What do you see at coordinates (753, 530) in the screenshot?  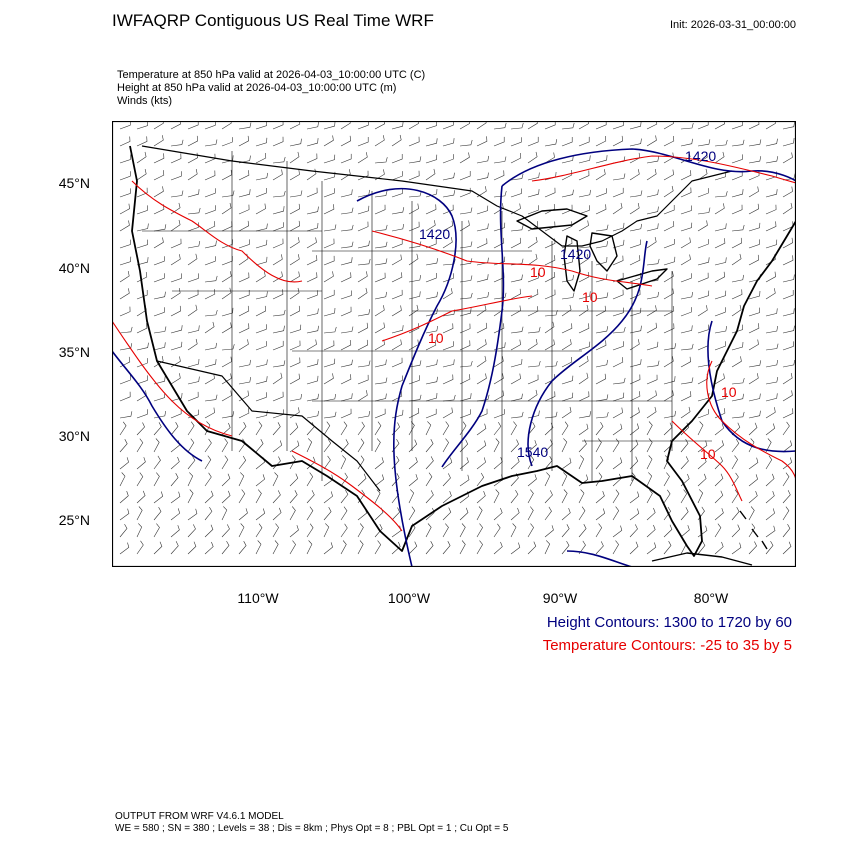 I see `bahamas-coast` at bounding box center [753, 530].